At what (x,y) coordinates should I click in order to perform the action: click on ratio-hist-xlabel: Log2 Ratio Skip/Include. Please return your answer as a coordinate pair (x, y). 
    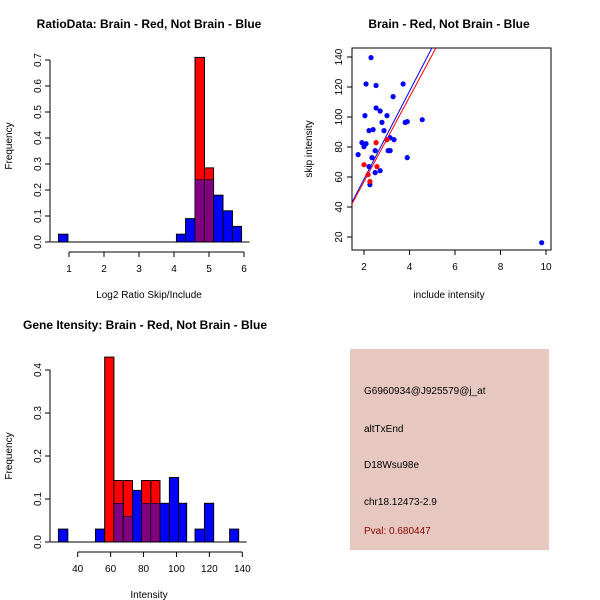
    Looking at the image, I should click on (149, 295).